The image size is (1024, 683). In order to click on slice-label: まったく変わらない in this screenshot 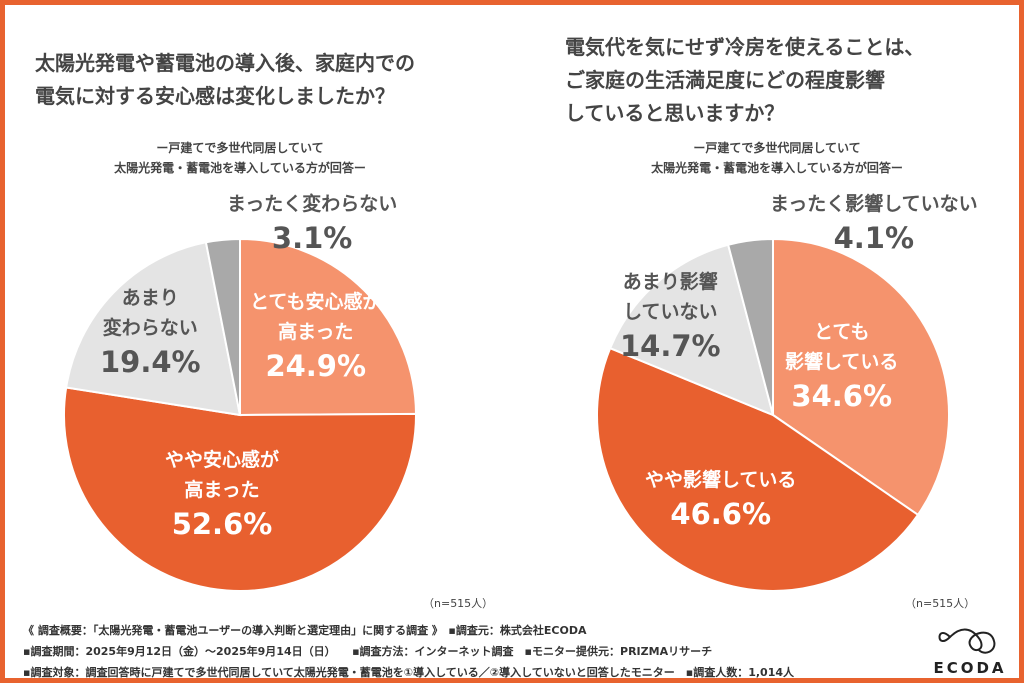, I will do `click(312, 204)`.